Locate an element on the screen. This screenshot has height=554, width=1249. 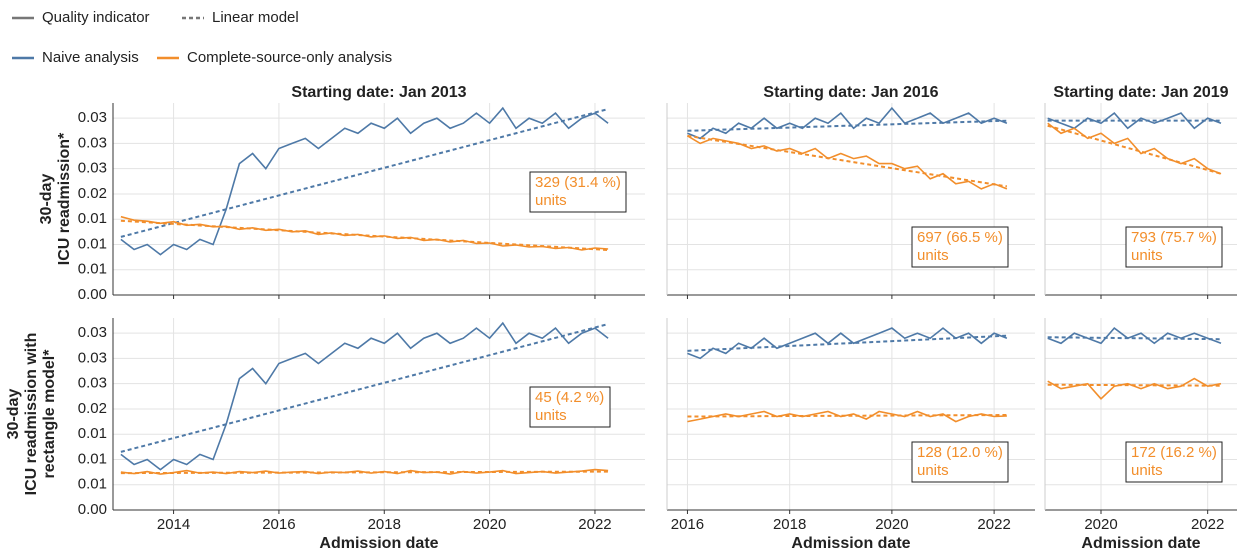
annotation-text: 793 (75.7 %) is located at coordinates (1174, 237).